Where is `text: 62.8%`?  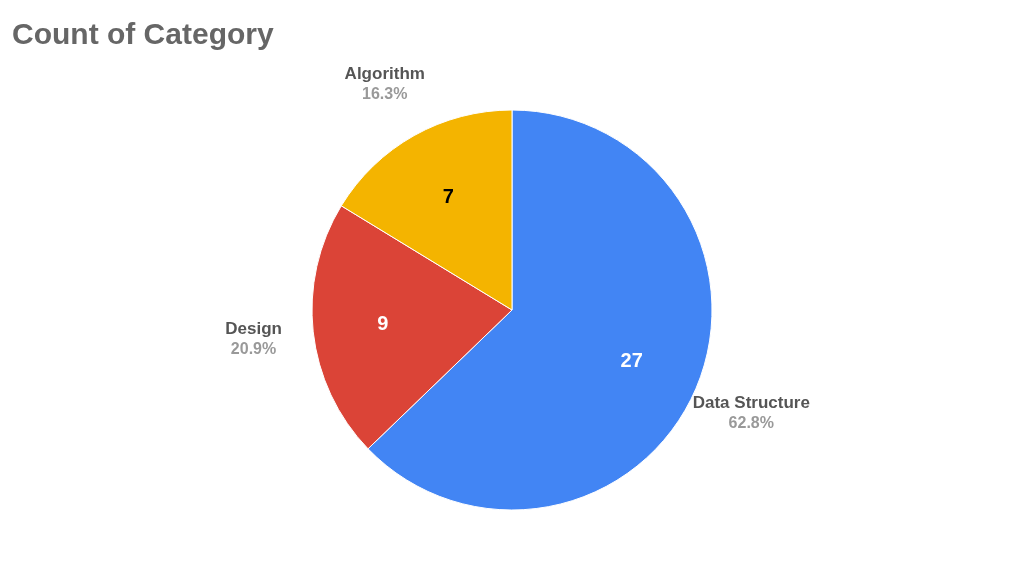 text: 62.8% is located at coordinates (751, 422).